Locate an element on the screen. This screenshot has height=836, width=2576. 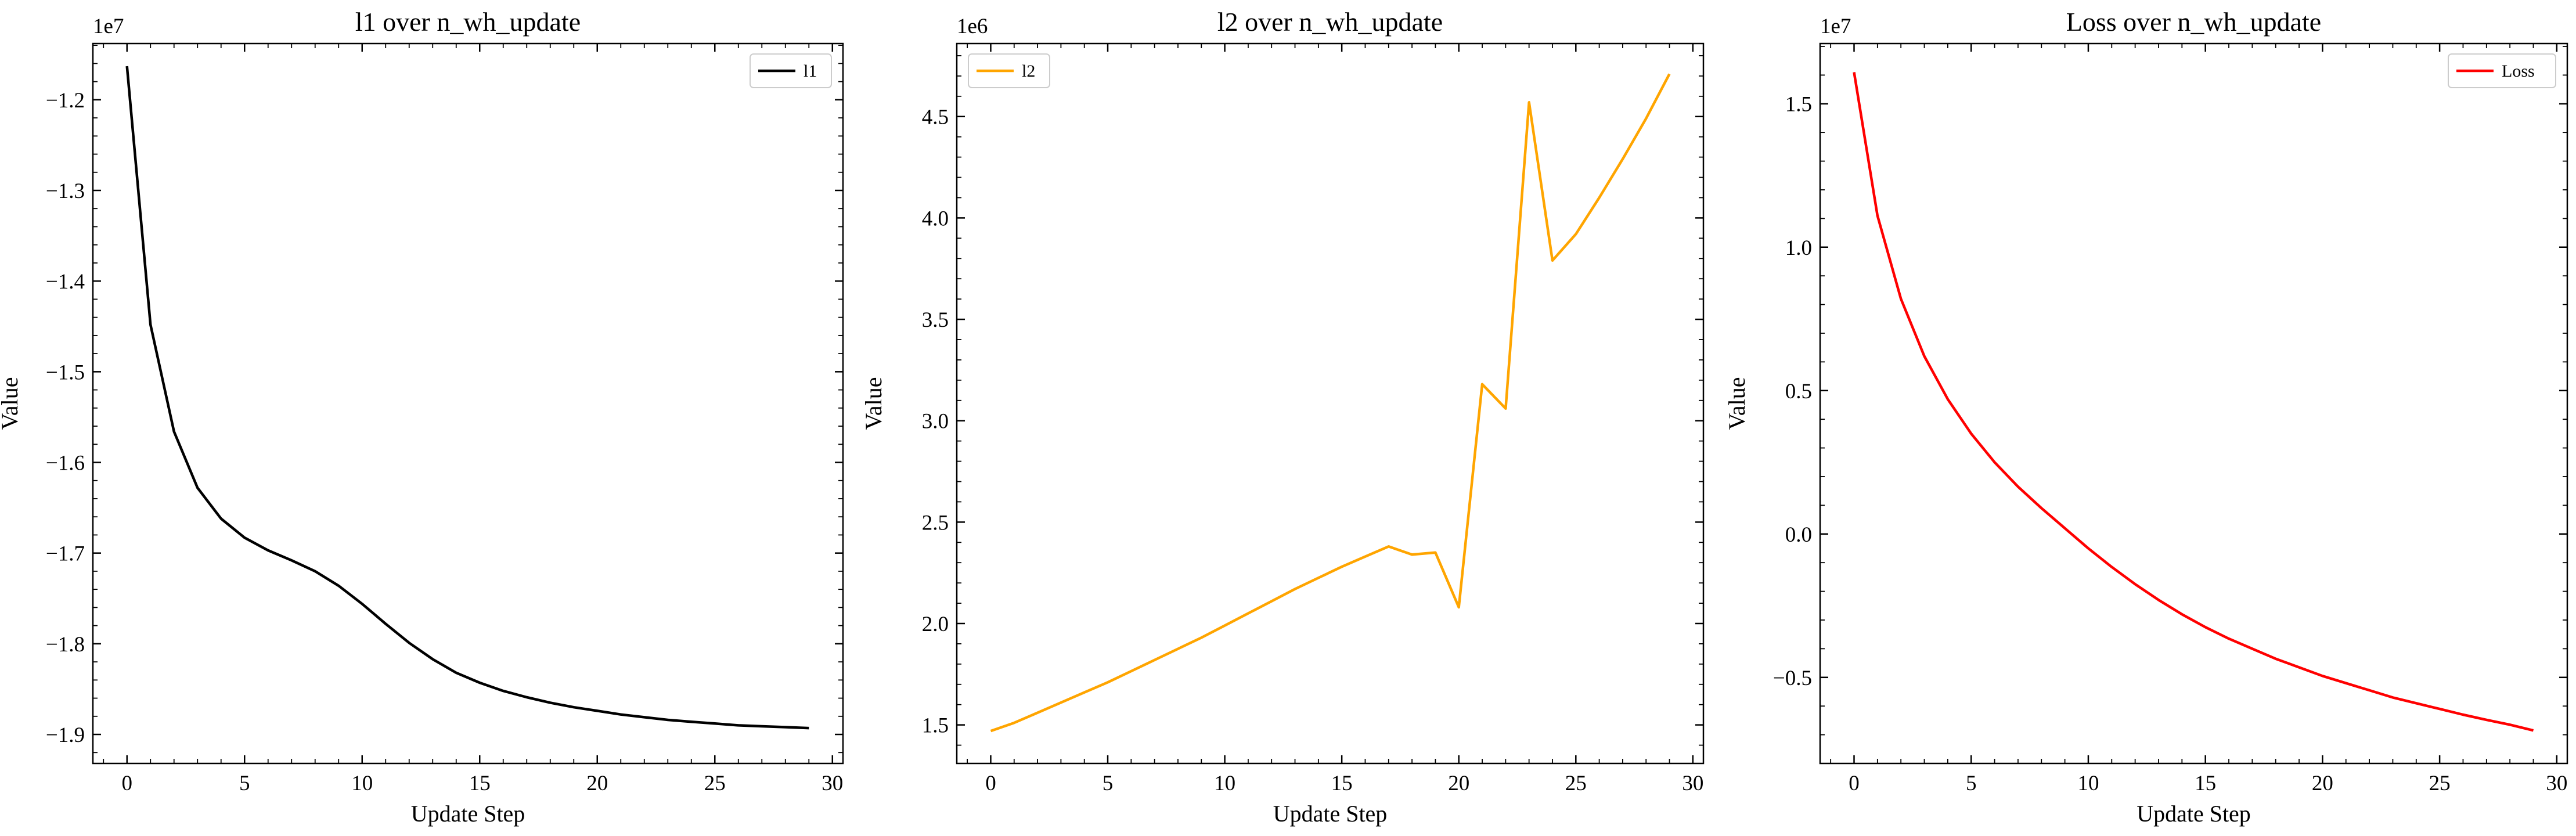
legend: l2 is located at coordinates (1009, 71).